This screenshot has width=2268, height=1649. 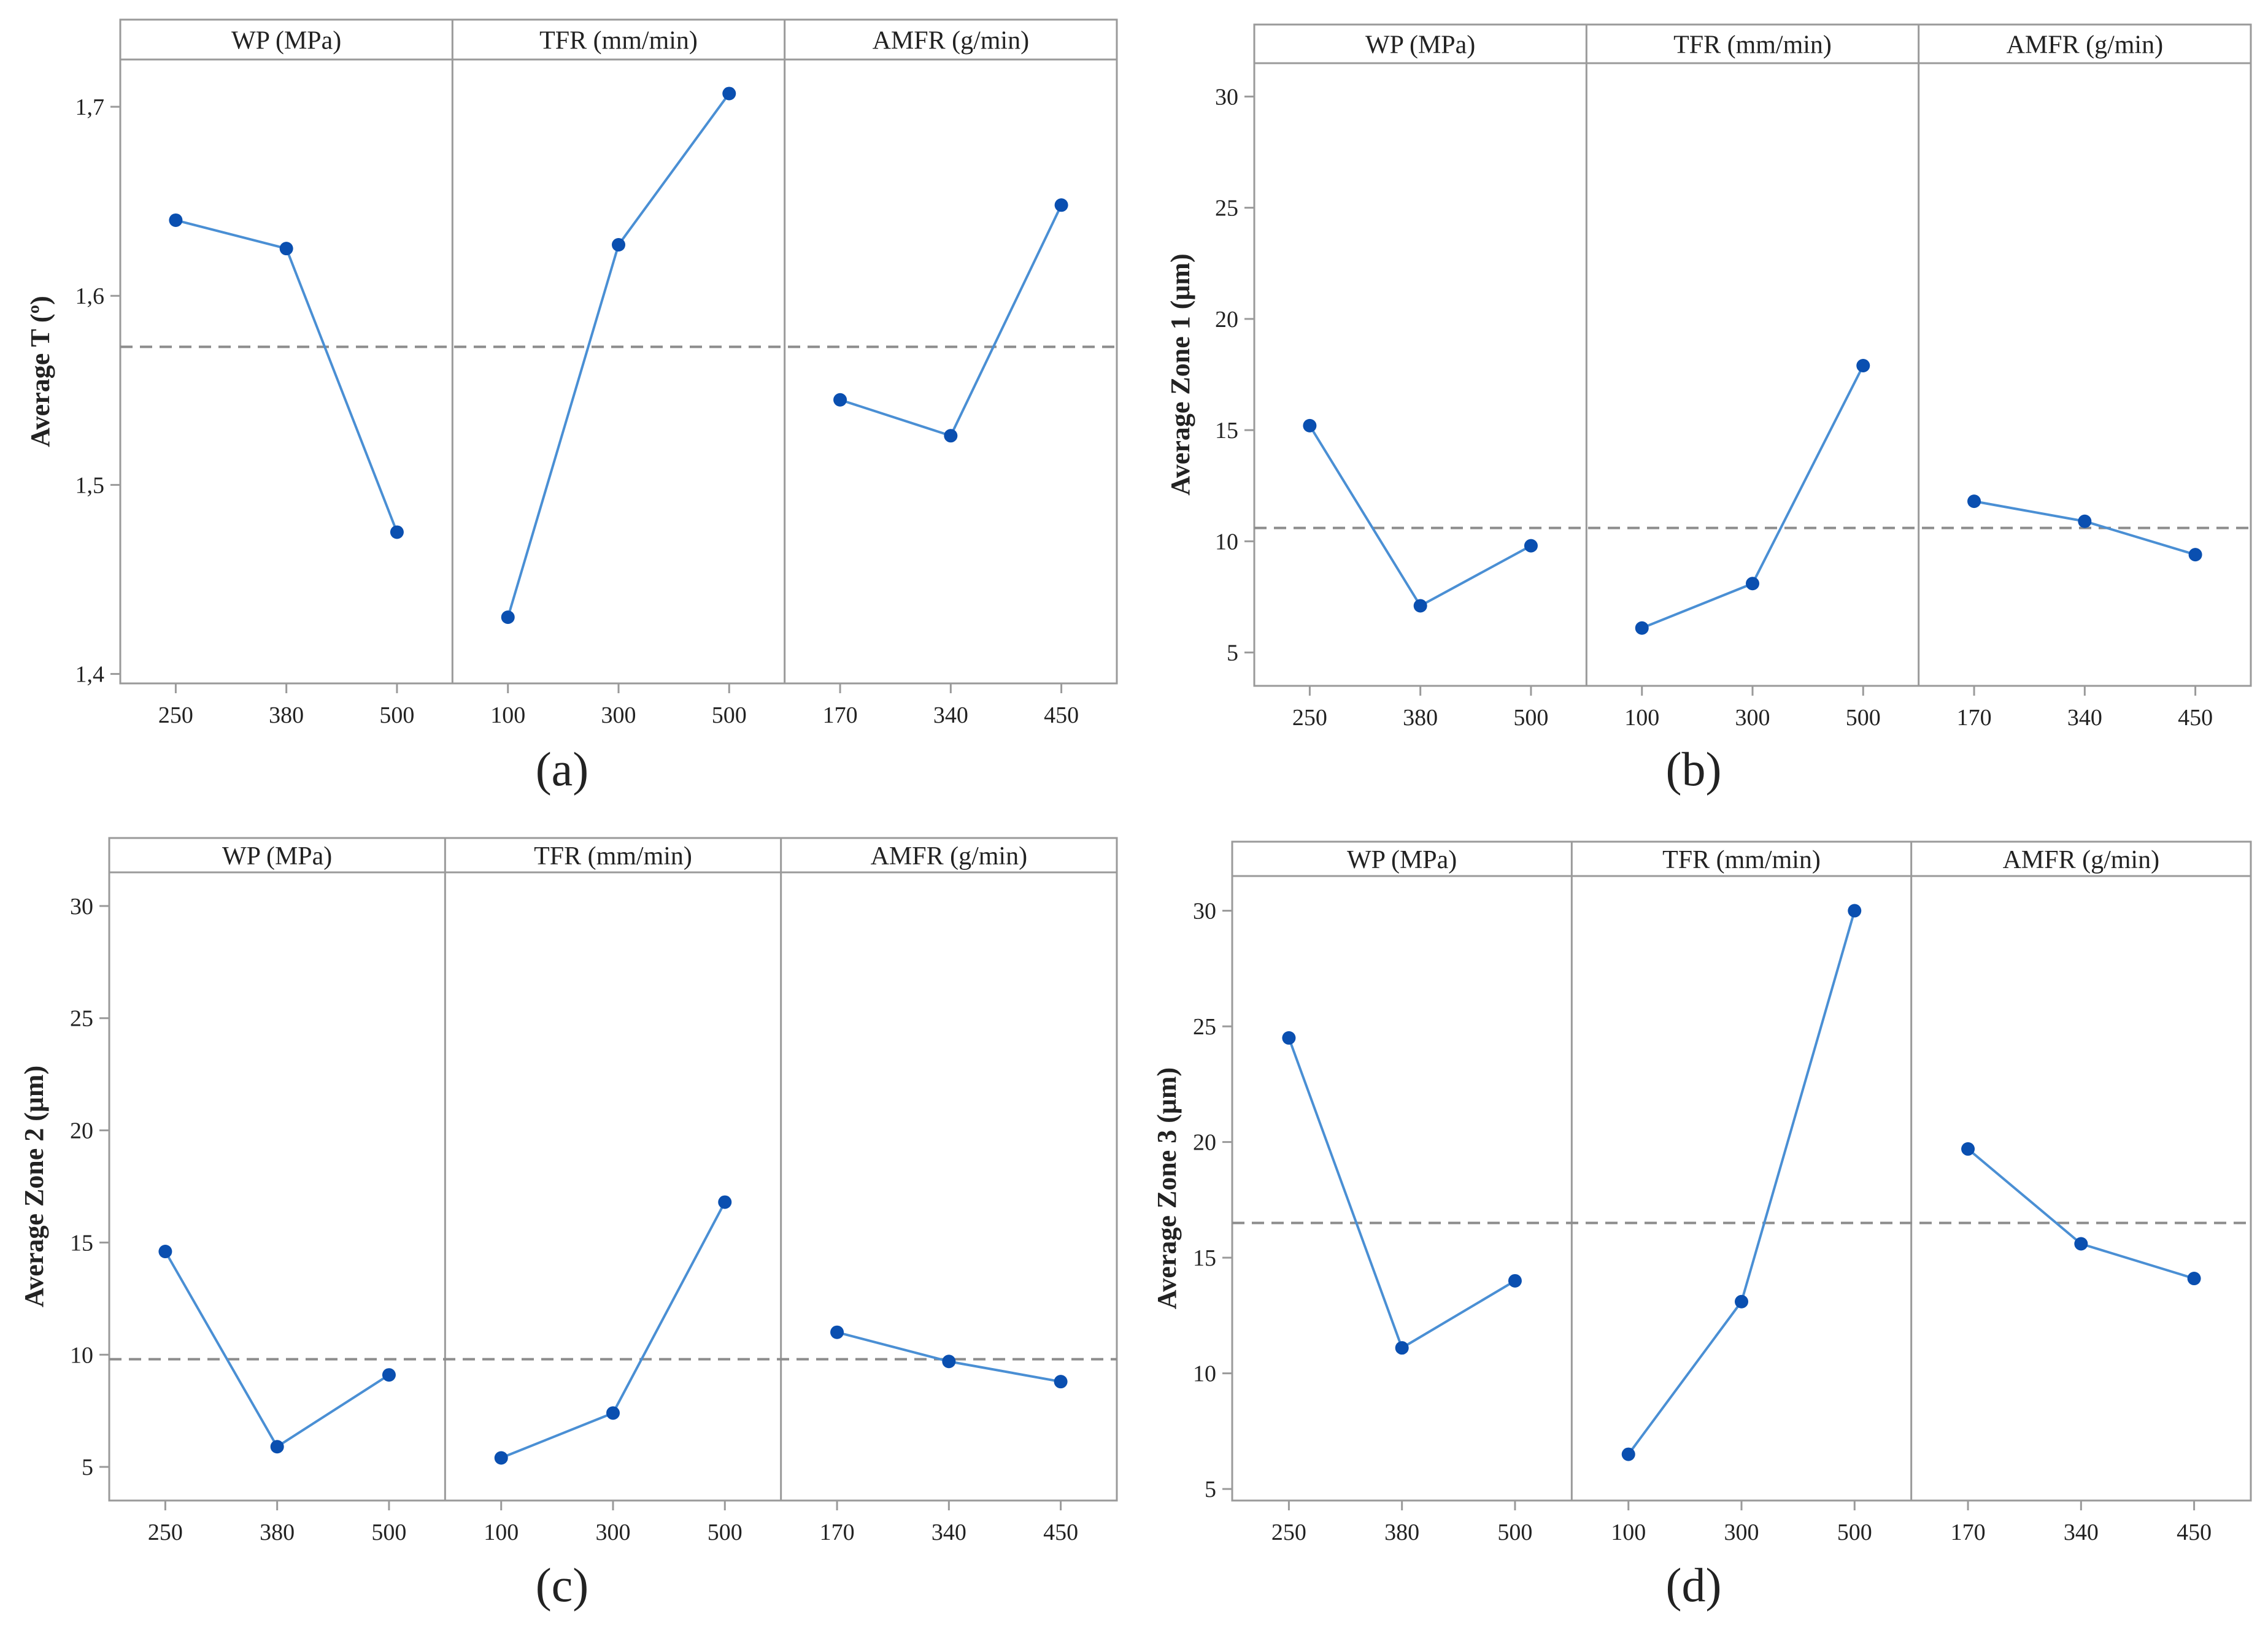 I want to click on y-tick-label: 1,5, so click(x=90, y=485).